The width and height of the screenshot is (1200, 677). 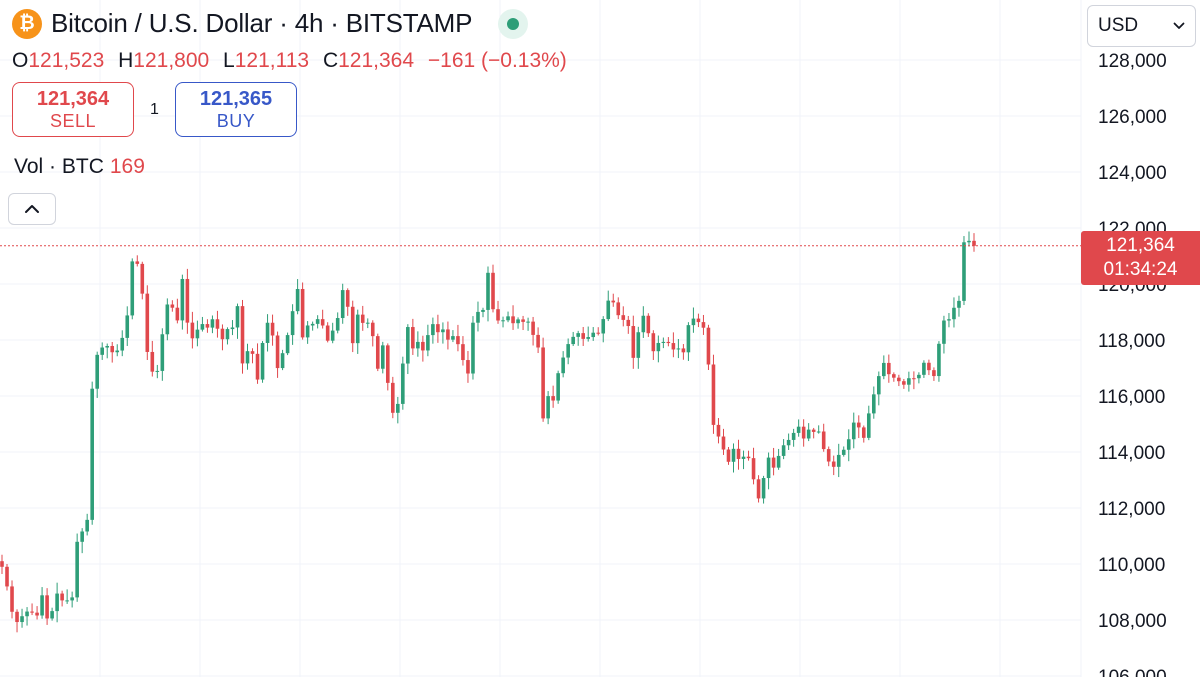 What do you see at coordinates (513, 23) in the screenshot?
I see `live-status-icon` at bounding box center [513, 23].